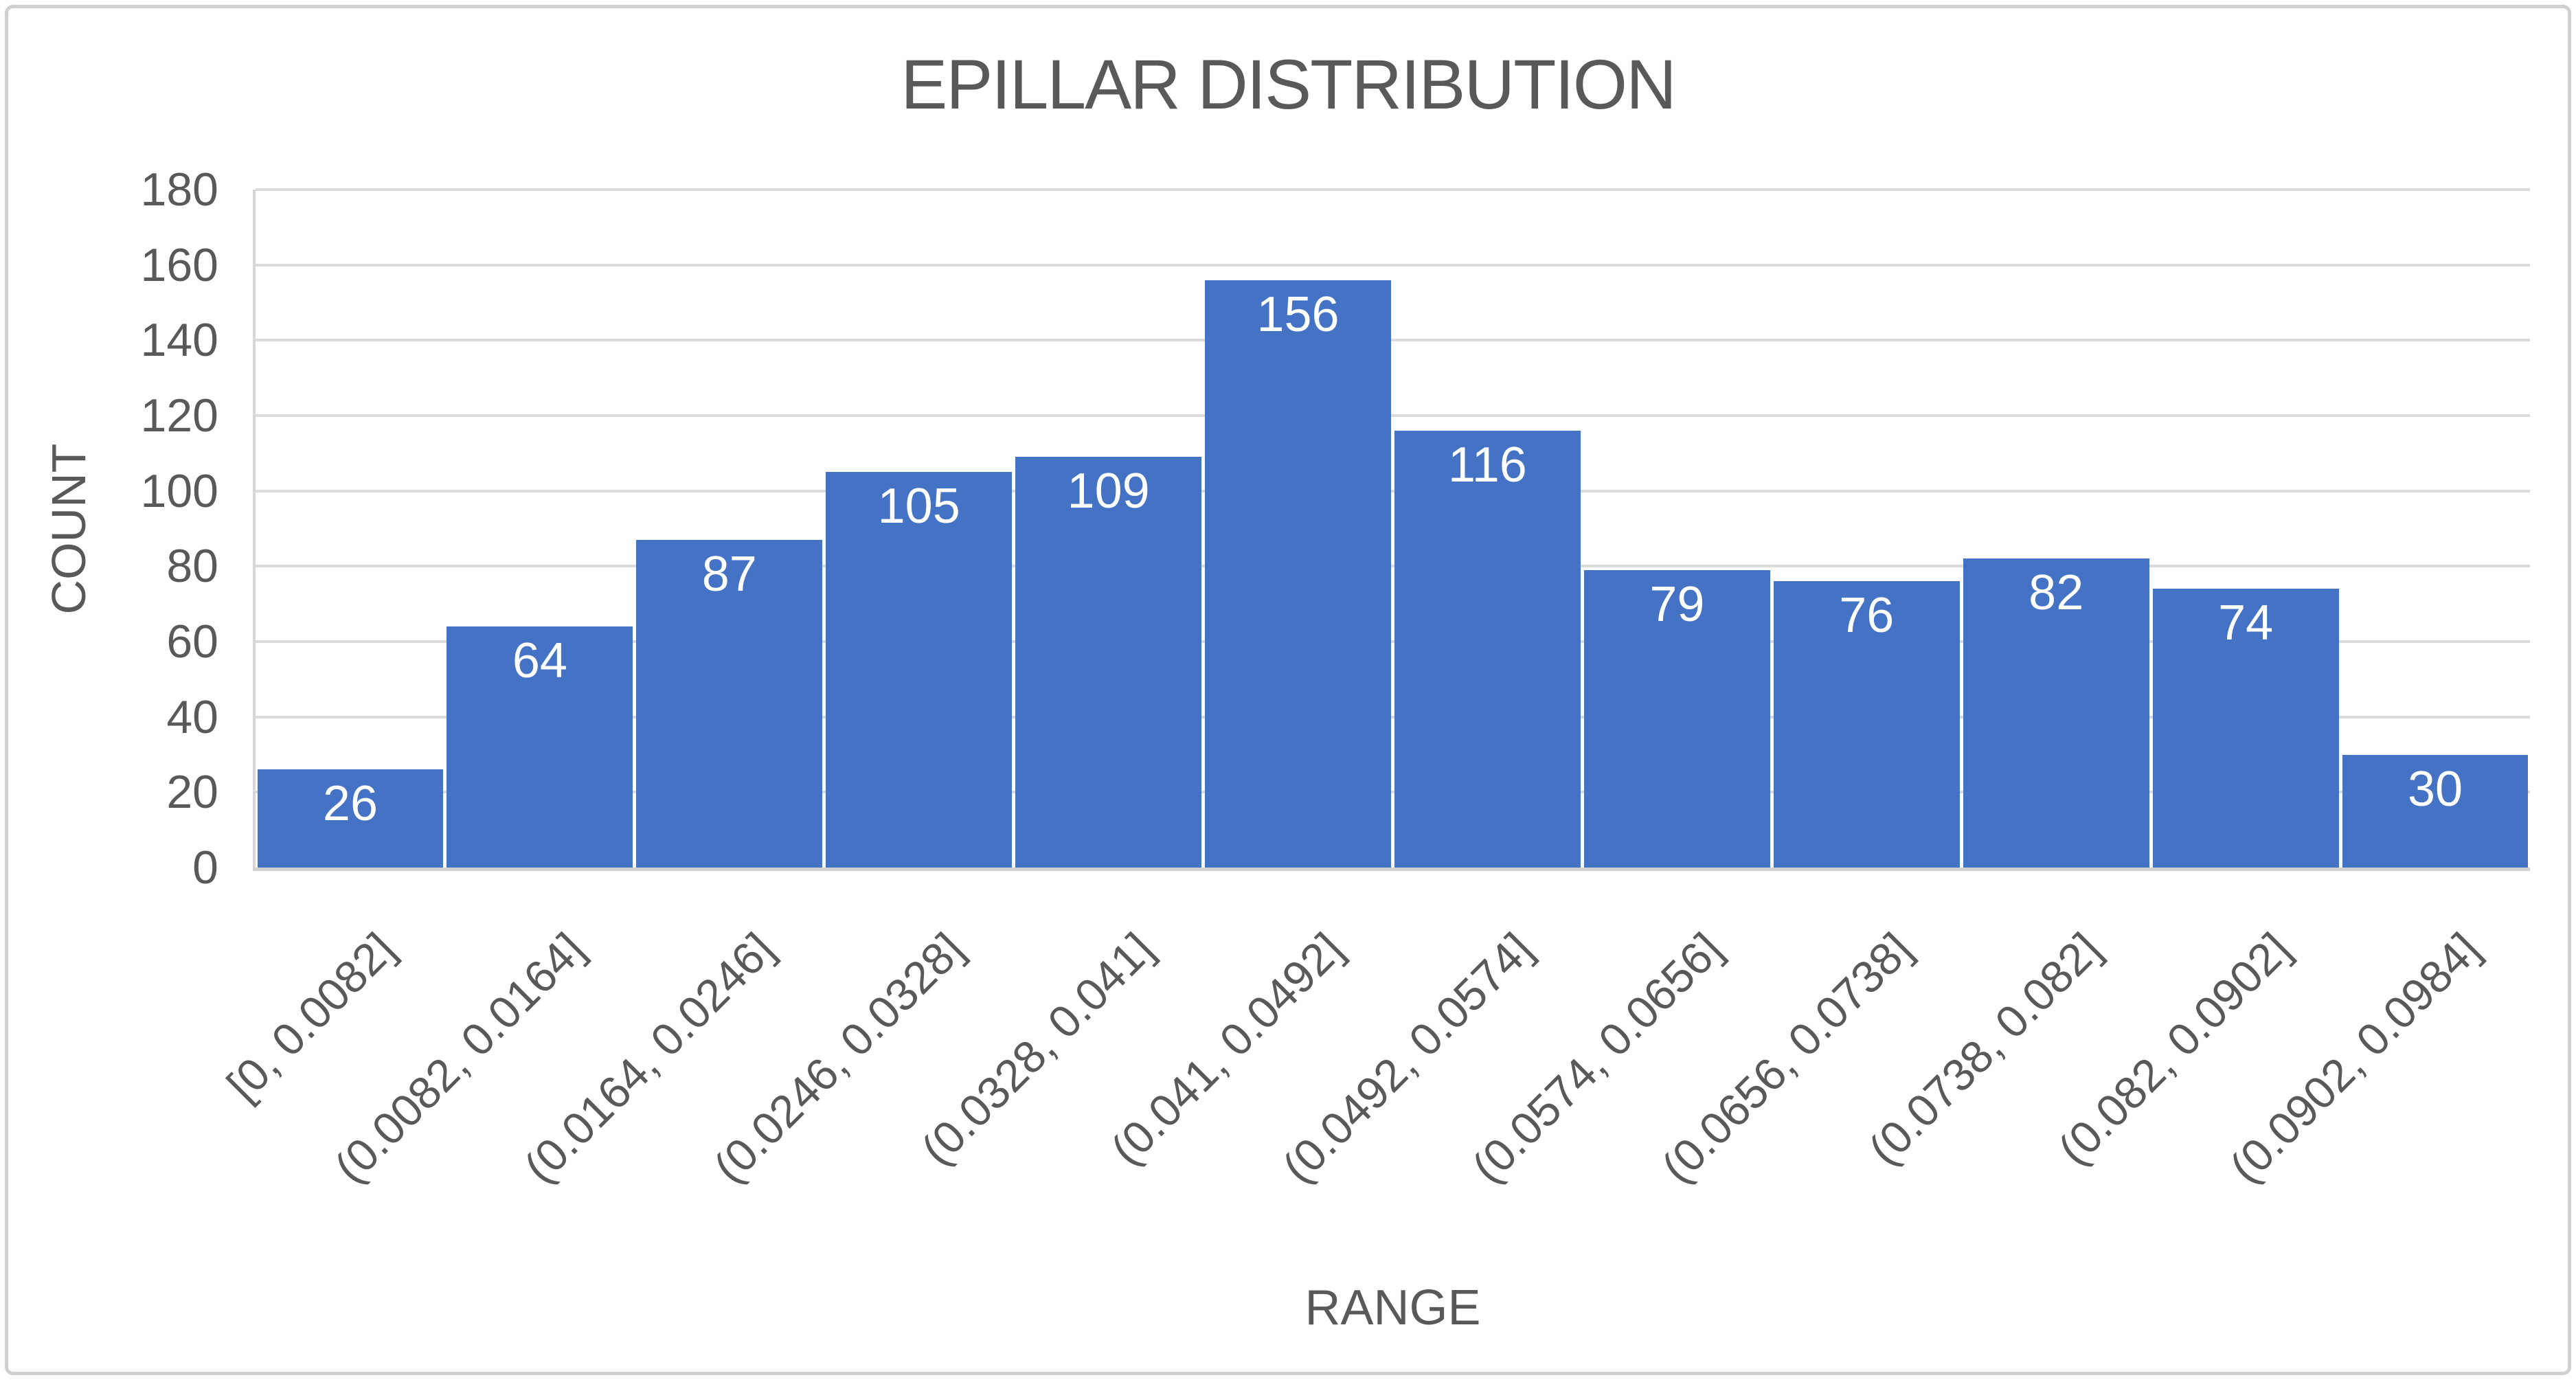 Image resolution: width=2576 pixels, height=1380 pixels. I want to click on x-axis-title: RANGE, so click(1392, 1308).